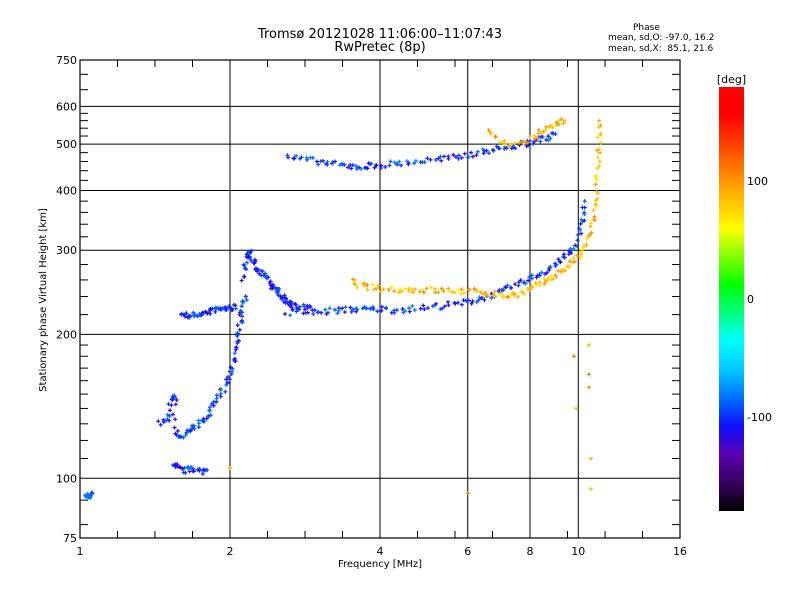  I want to click on x-tick-label: 4, so click(380, 551).